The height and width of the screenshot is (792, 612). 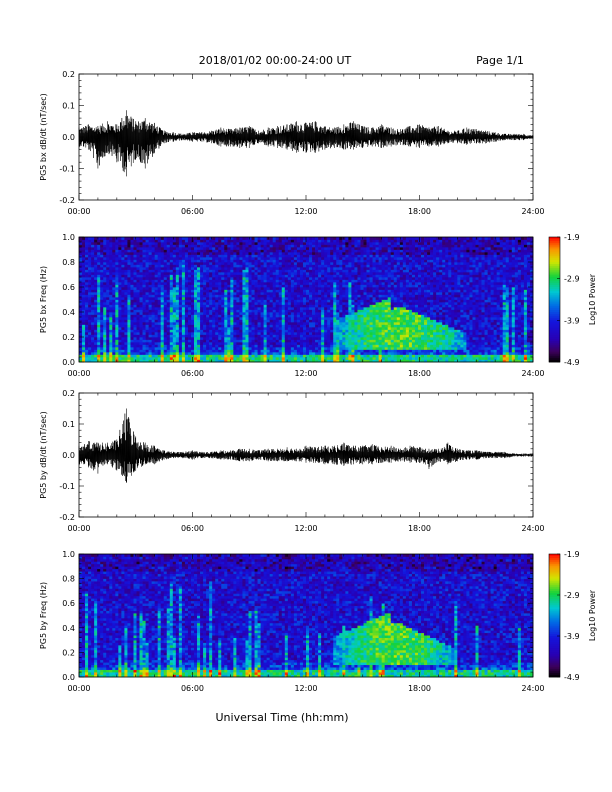 What do you see at coordinates (68, 74) in the screenshot?
I see `y-tick-label: 0.2` at bounding box center [68, 74].